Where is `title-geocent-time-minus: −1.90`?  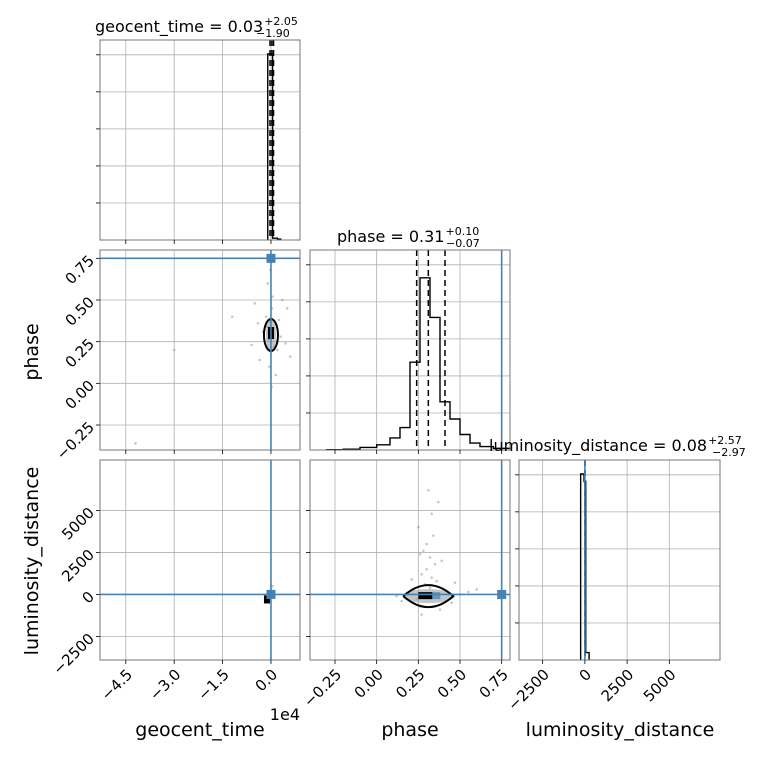
title-geocent-time-minus: −1.90 is located at coordinates (273, 33).